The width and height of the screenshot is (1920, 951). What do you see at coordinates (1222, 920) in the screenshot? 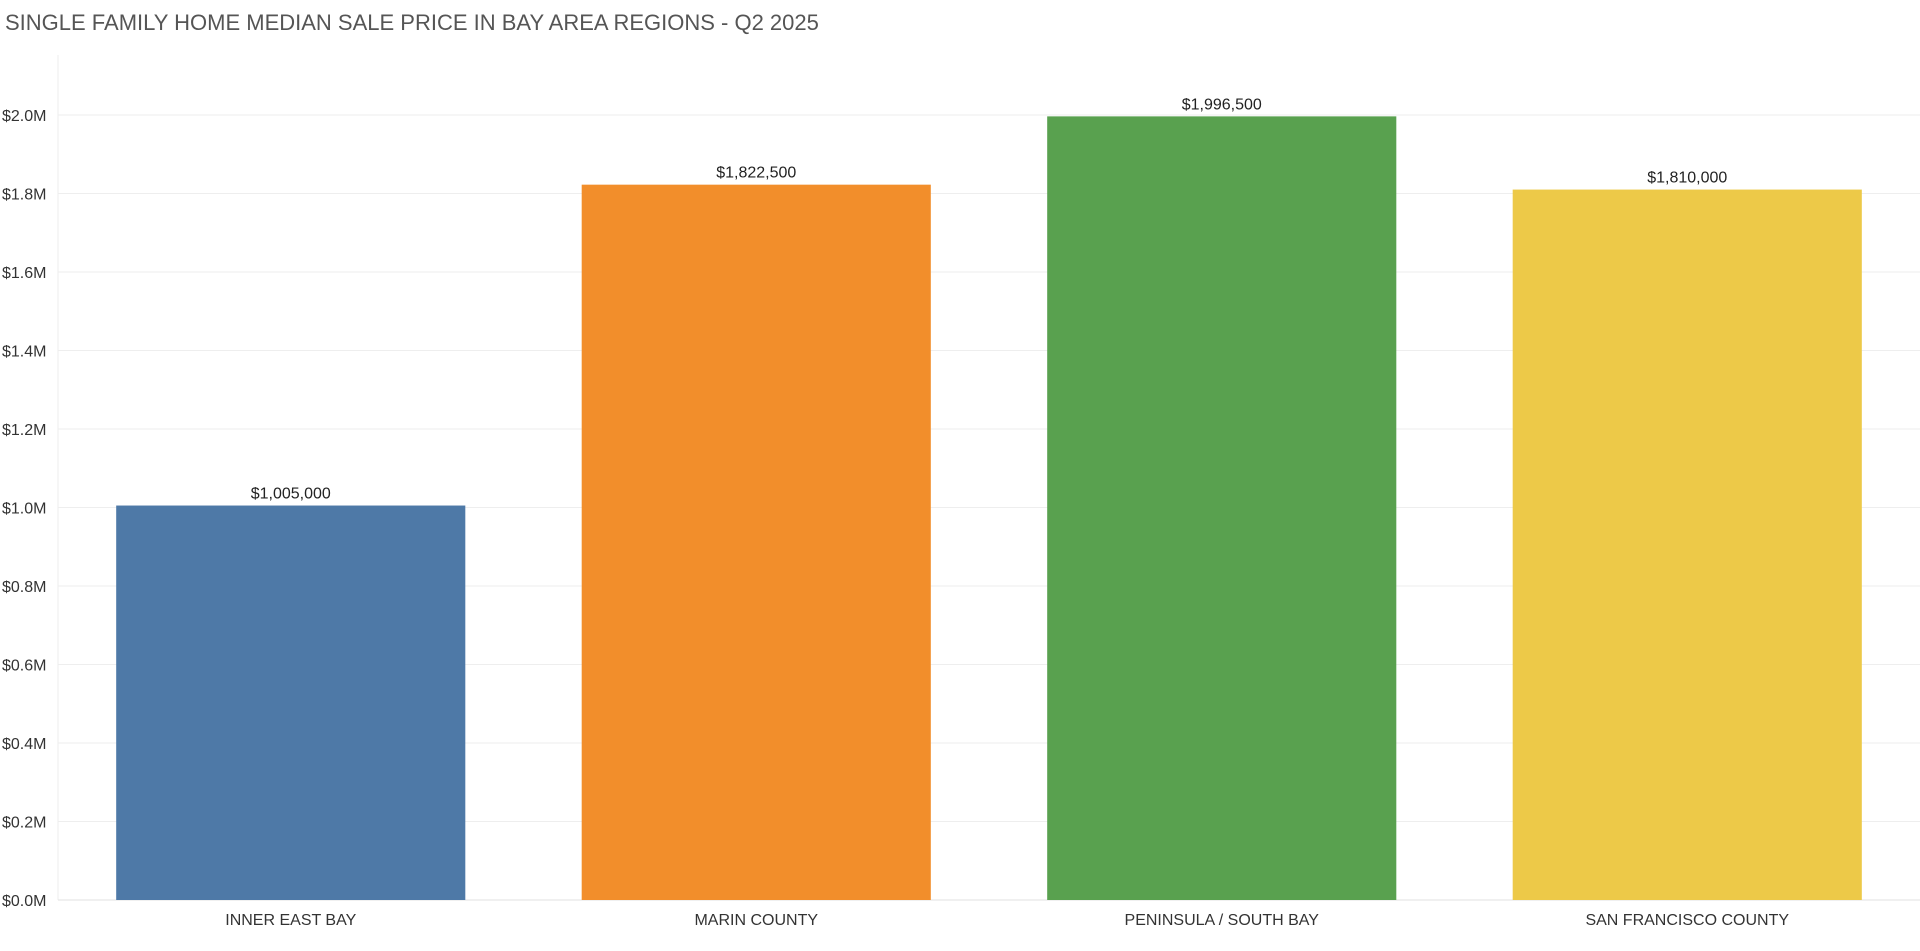
I see `x-category-label: PENINSULA / SOUTH BAY` at bounding box center [1222, 920].